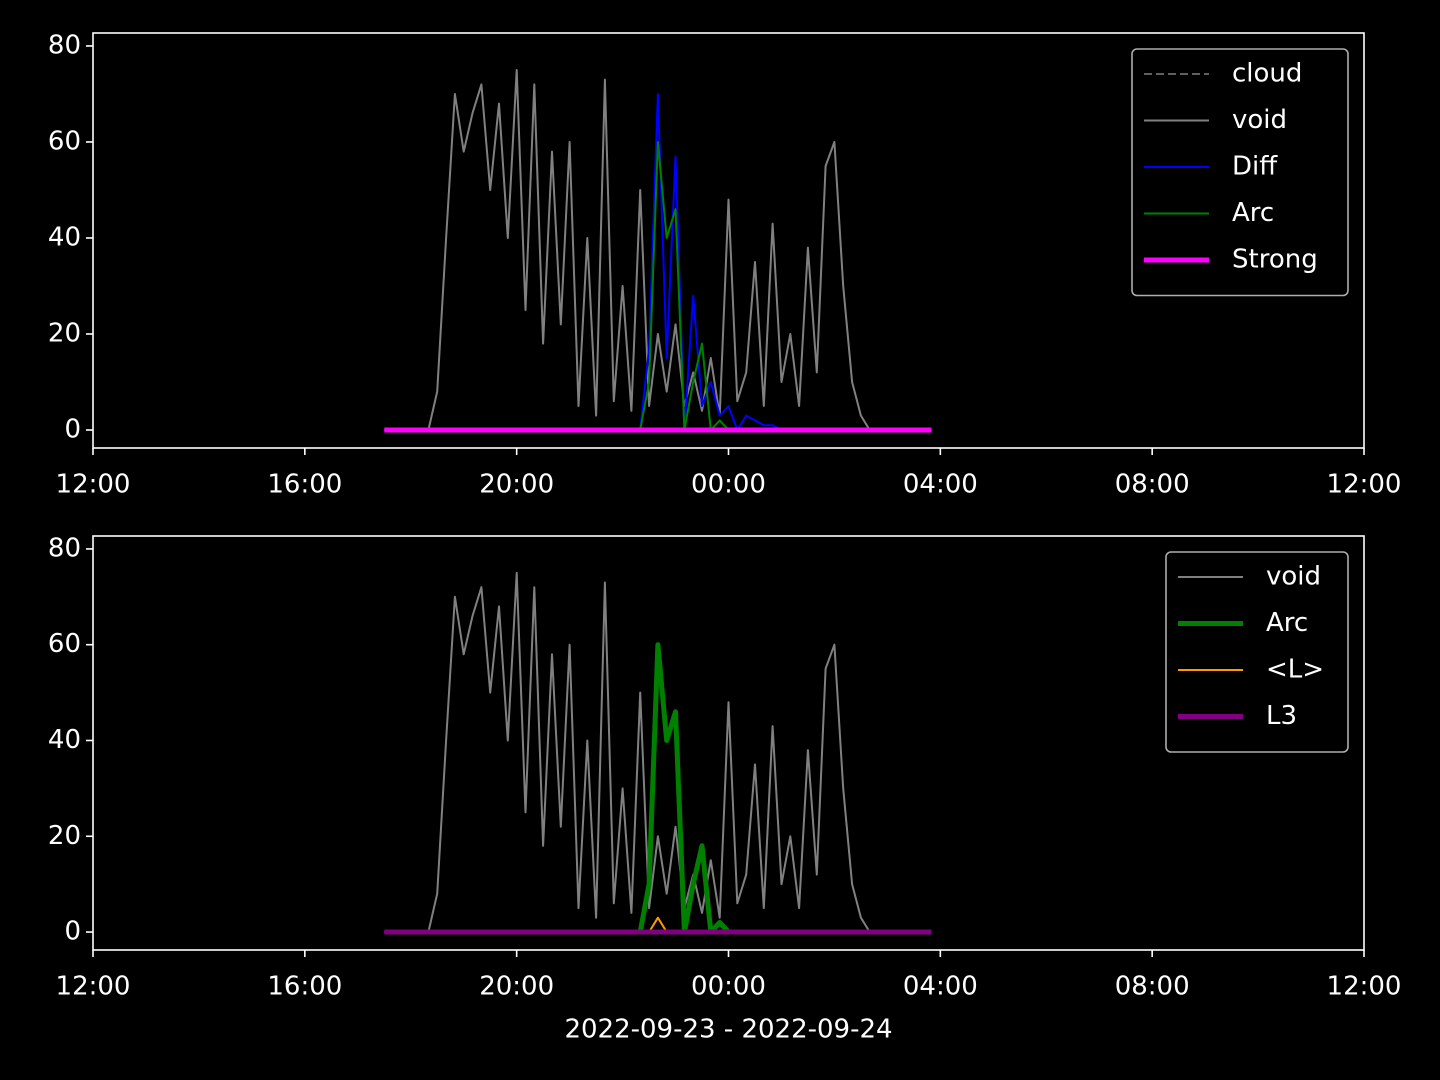  What do you see at coordinates (1267, 74) in the screenshot?
I see `legend-label: cloud` at bounding box center [1267, 74].